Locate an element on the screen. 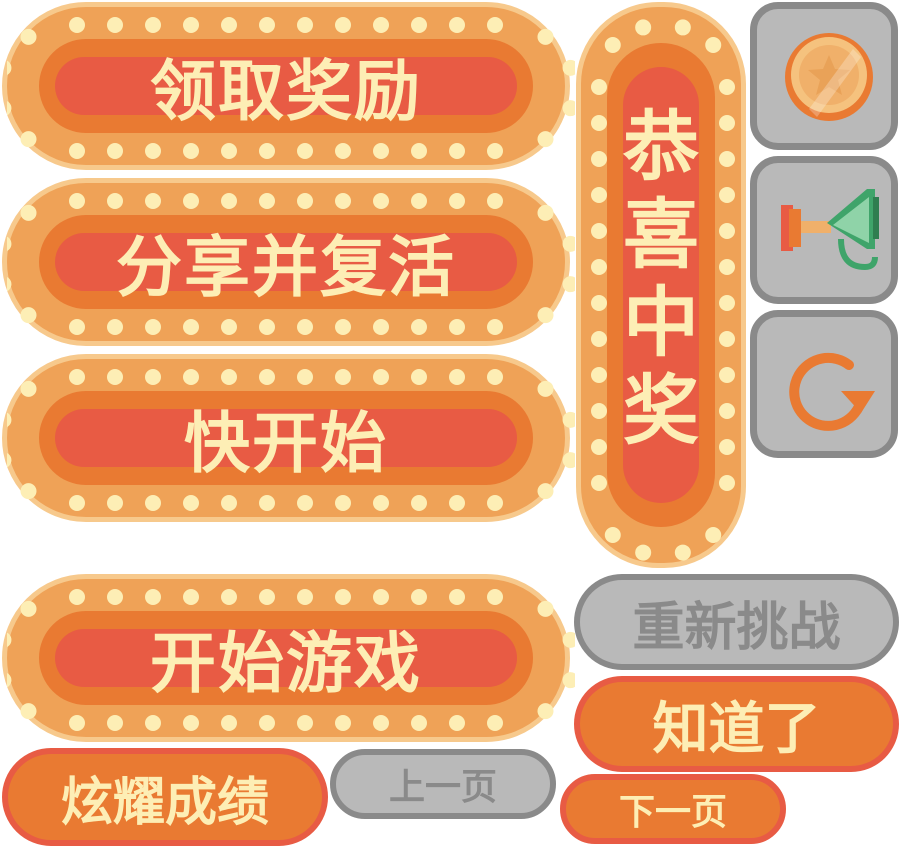 Image resolution: width=901 pixels, height=848 pixels. next-page-label: 下一页 is located at coordinates (672, 812).